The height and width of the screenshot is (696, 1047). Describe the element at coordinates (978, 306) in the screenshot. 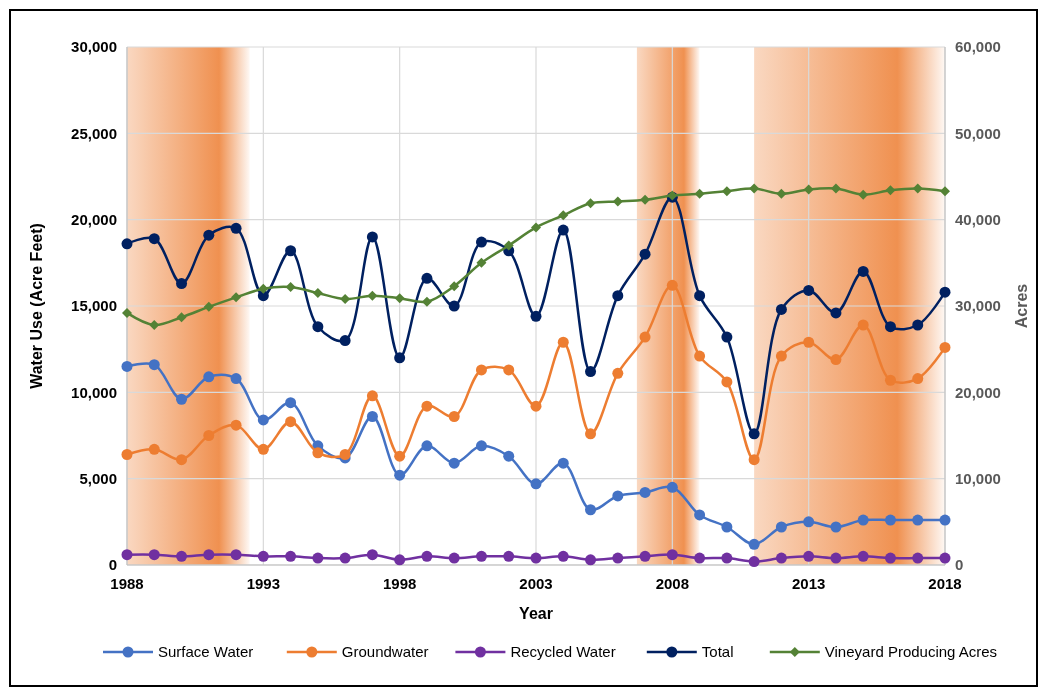

I see `y2-tick-label: 30,000` at that location.